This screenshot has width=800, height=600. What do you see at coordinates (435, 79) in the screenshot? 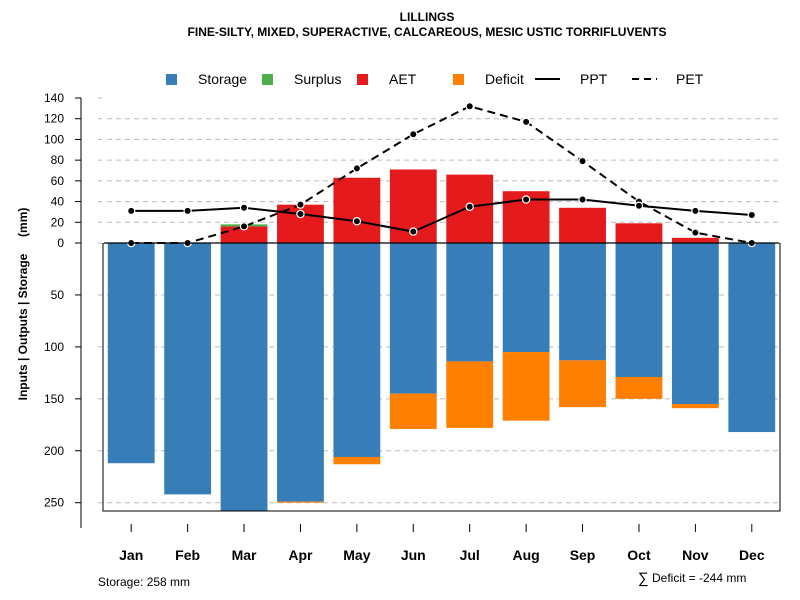
I see `legend: Storage Surplus AET Deficit PPT PET` at bounding box center [435, 79].